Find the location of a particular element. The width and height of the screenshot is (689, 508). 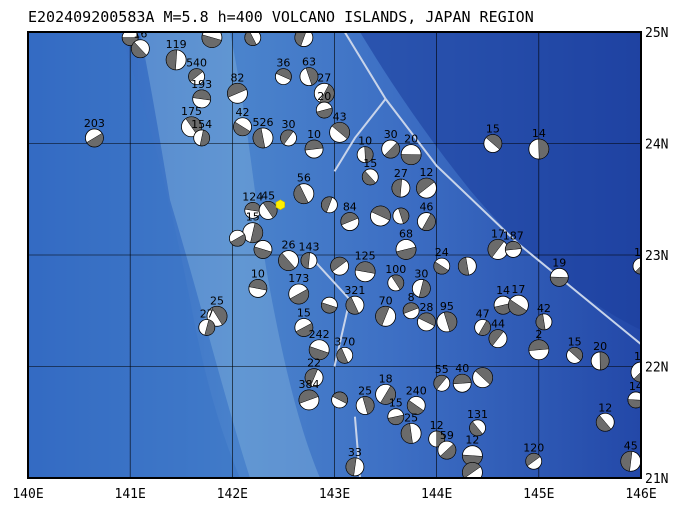

longitude-labels: 140E 141E 142E 143E 144E 145E 146E is located at coordinates (334, 494).